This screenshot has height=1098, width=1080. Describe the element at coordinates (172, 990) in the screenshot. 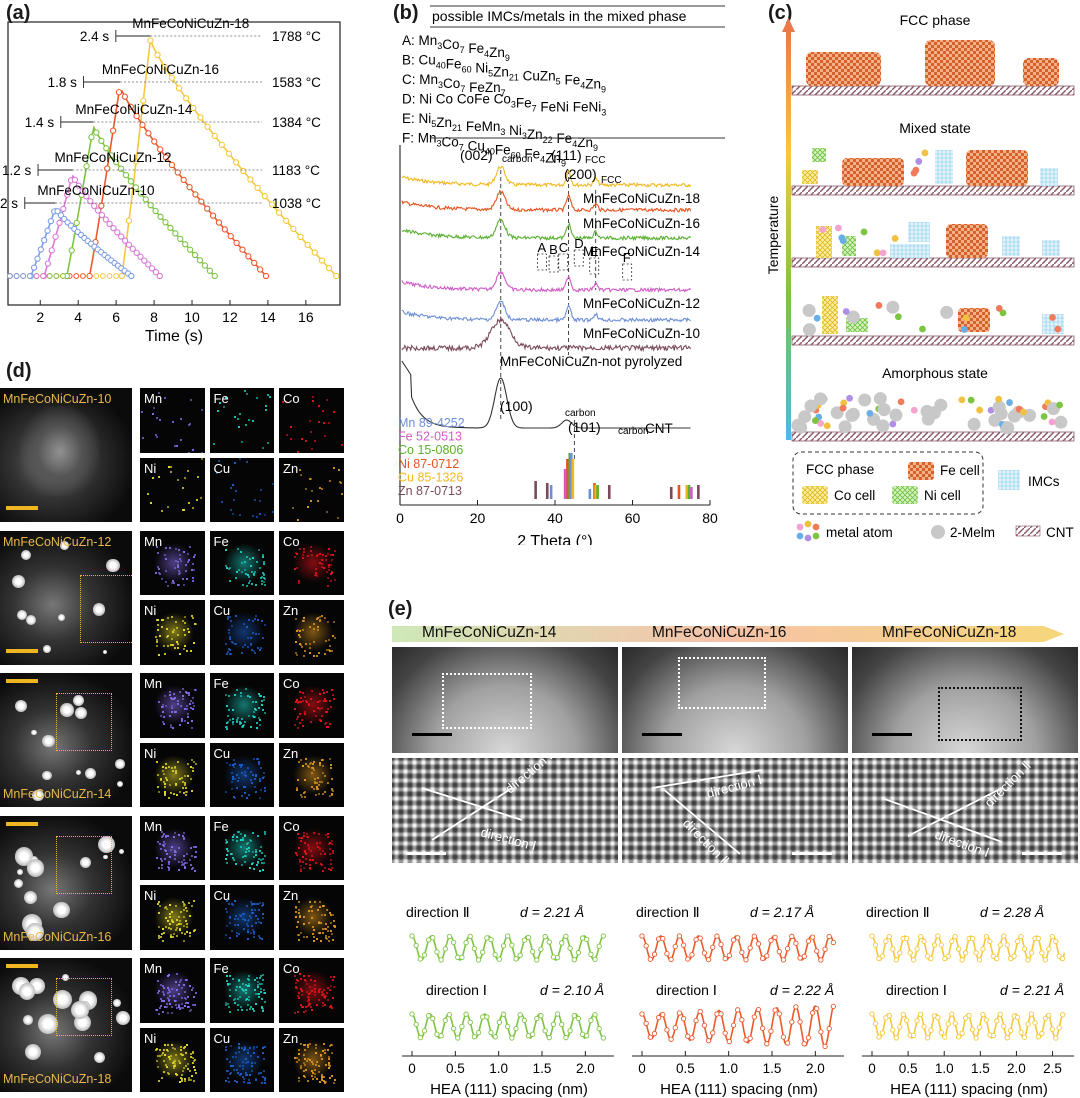

I see `eds-map-tile: Mn` at that location.